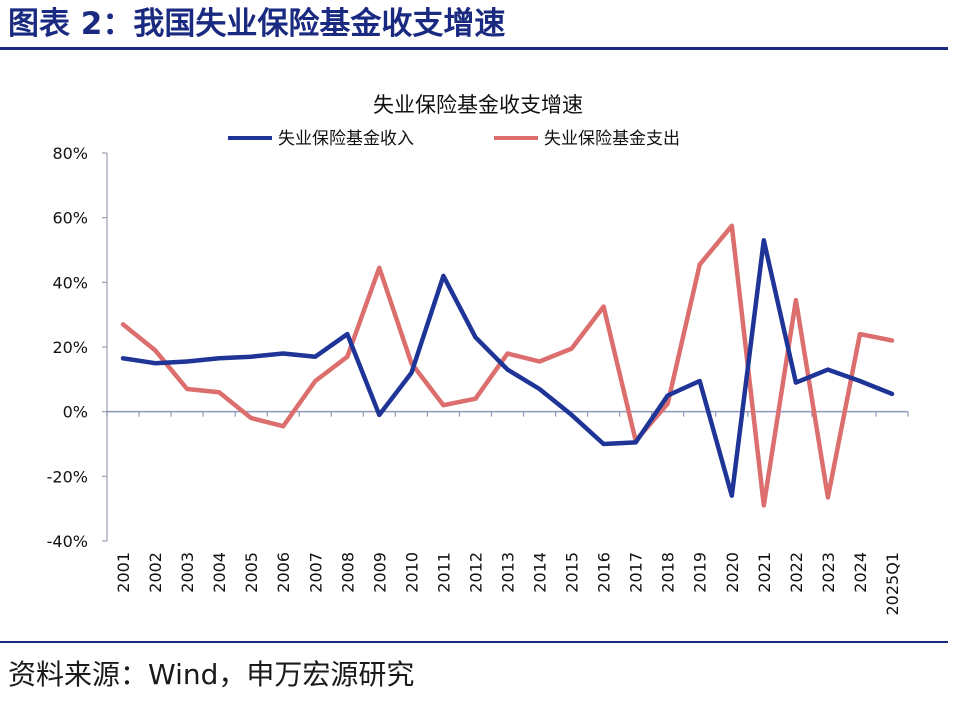  I want to click on x-tick-label: 2017, so click(636, 572).